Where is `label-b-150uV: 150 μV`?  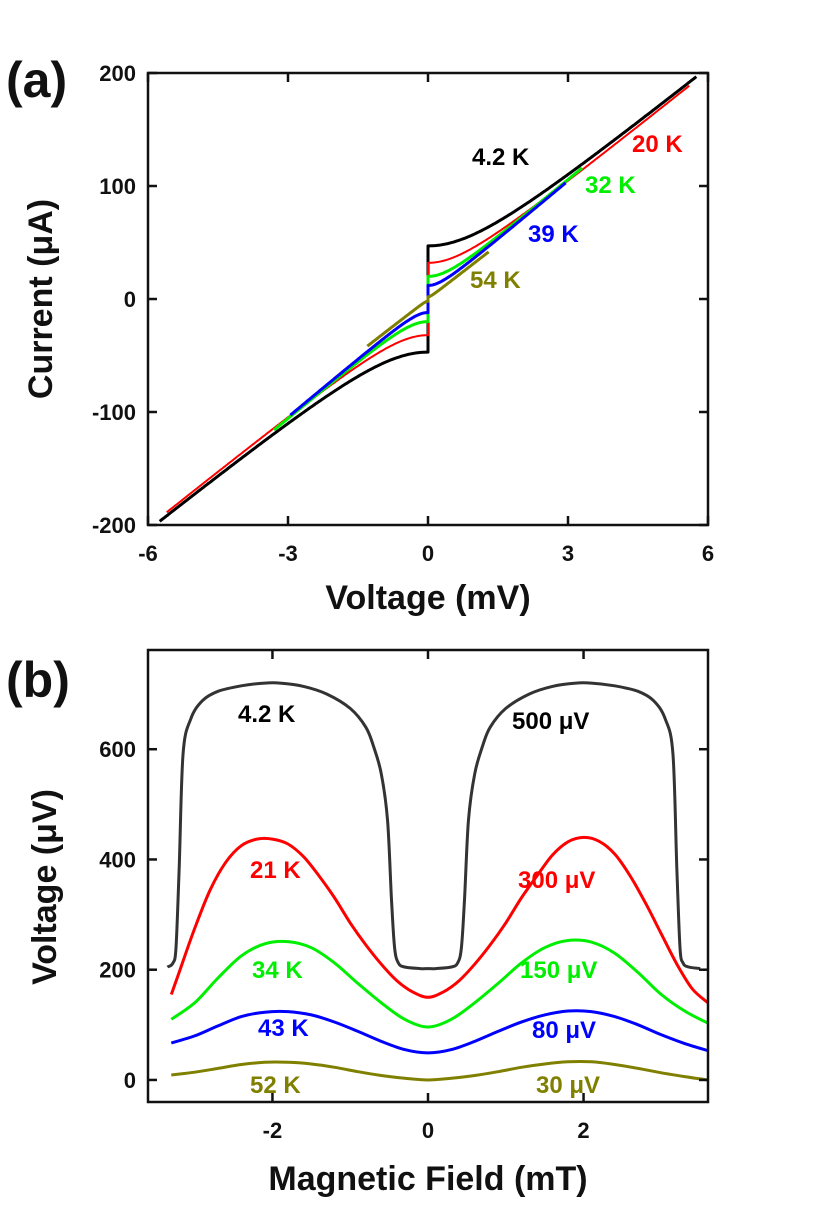 label-b-150uV: 150 μV is located at coordinates (558, 970).